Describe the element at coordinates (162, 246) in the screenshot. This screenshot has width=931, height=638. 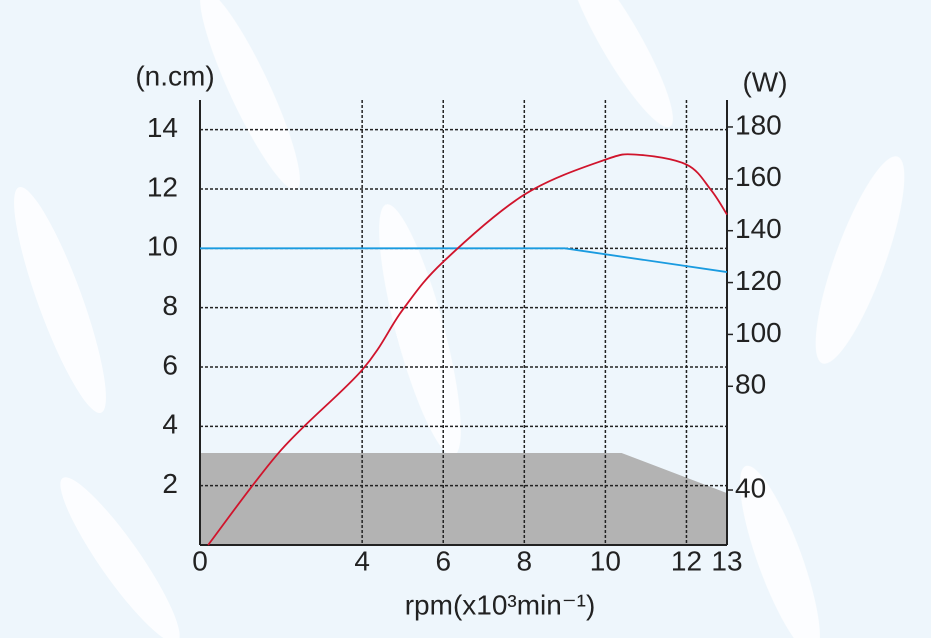
I see `y-tick-label: 10` at that location.